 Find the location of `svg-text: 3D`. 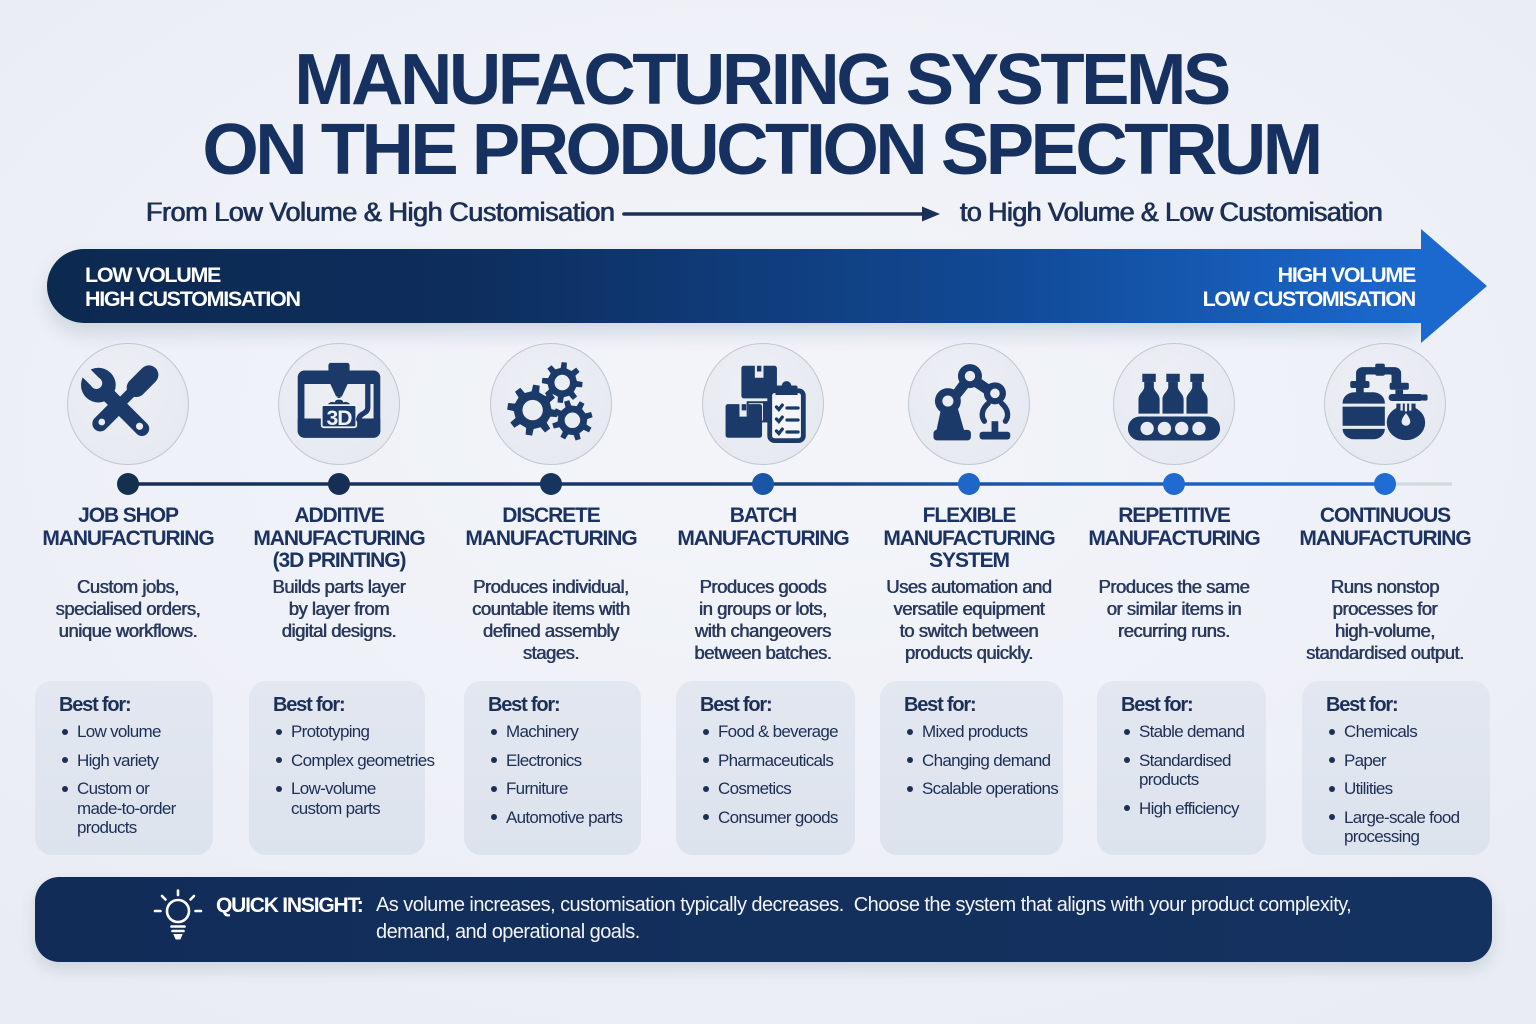

svg-text: 3D is located at coordinates (339, 418).